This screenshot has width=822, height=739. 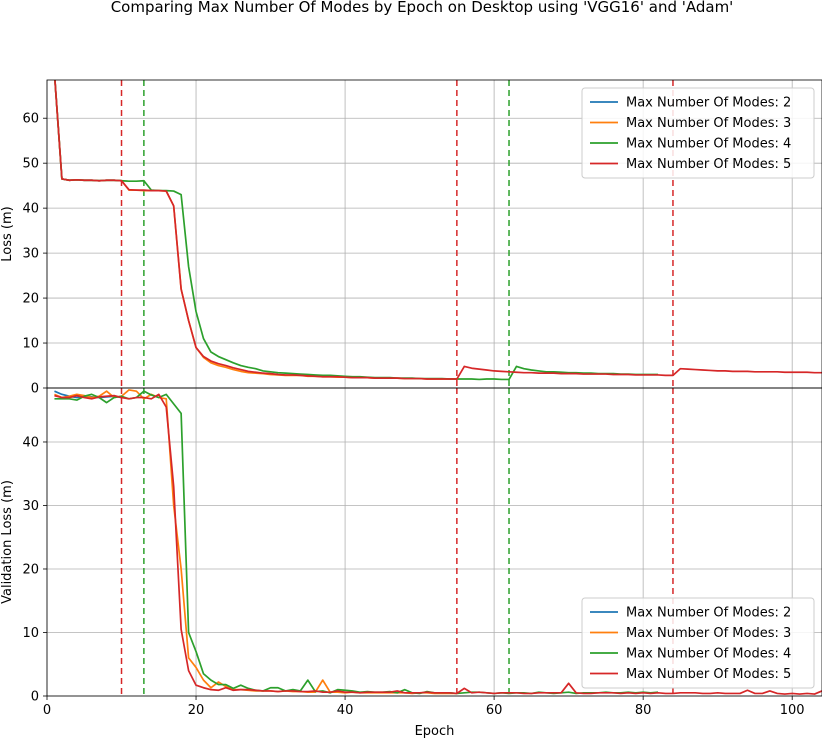 What do you see at coordinates (30, 119) in the screenshot?
I see `y-tick-label: 60` at bounding box center [30, 119].